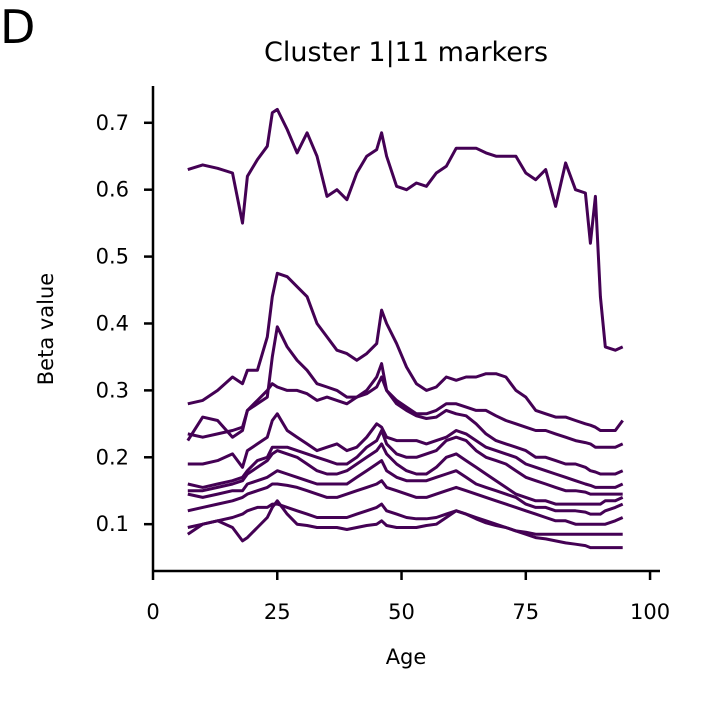  I want to click on y-tick-label: 0.1, so click(112, 524).